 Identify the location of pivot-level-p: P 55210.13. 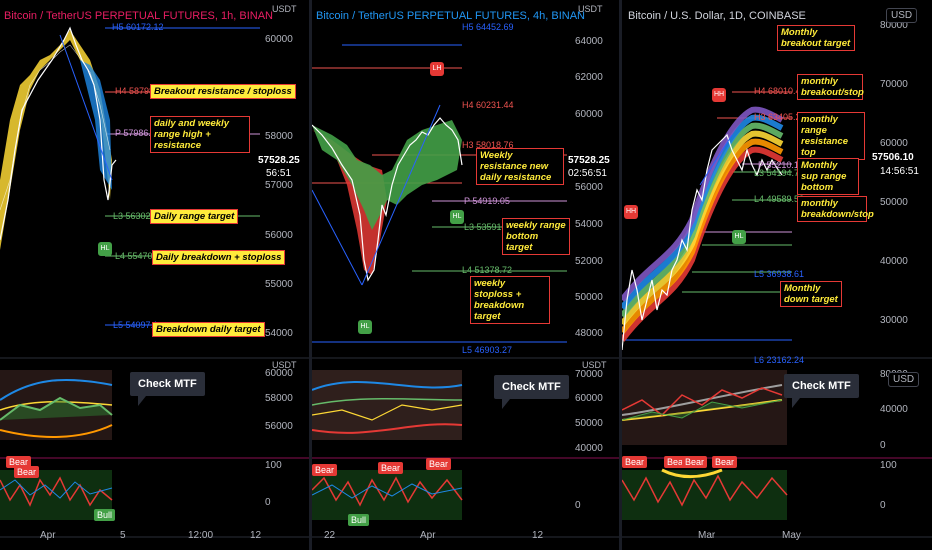
(781, 165).